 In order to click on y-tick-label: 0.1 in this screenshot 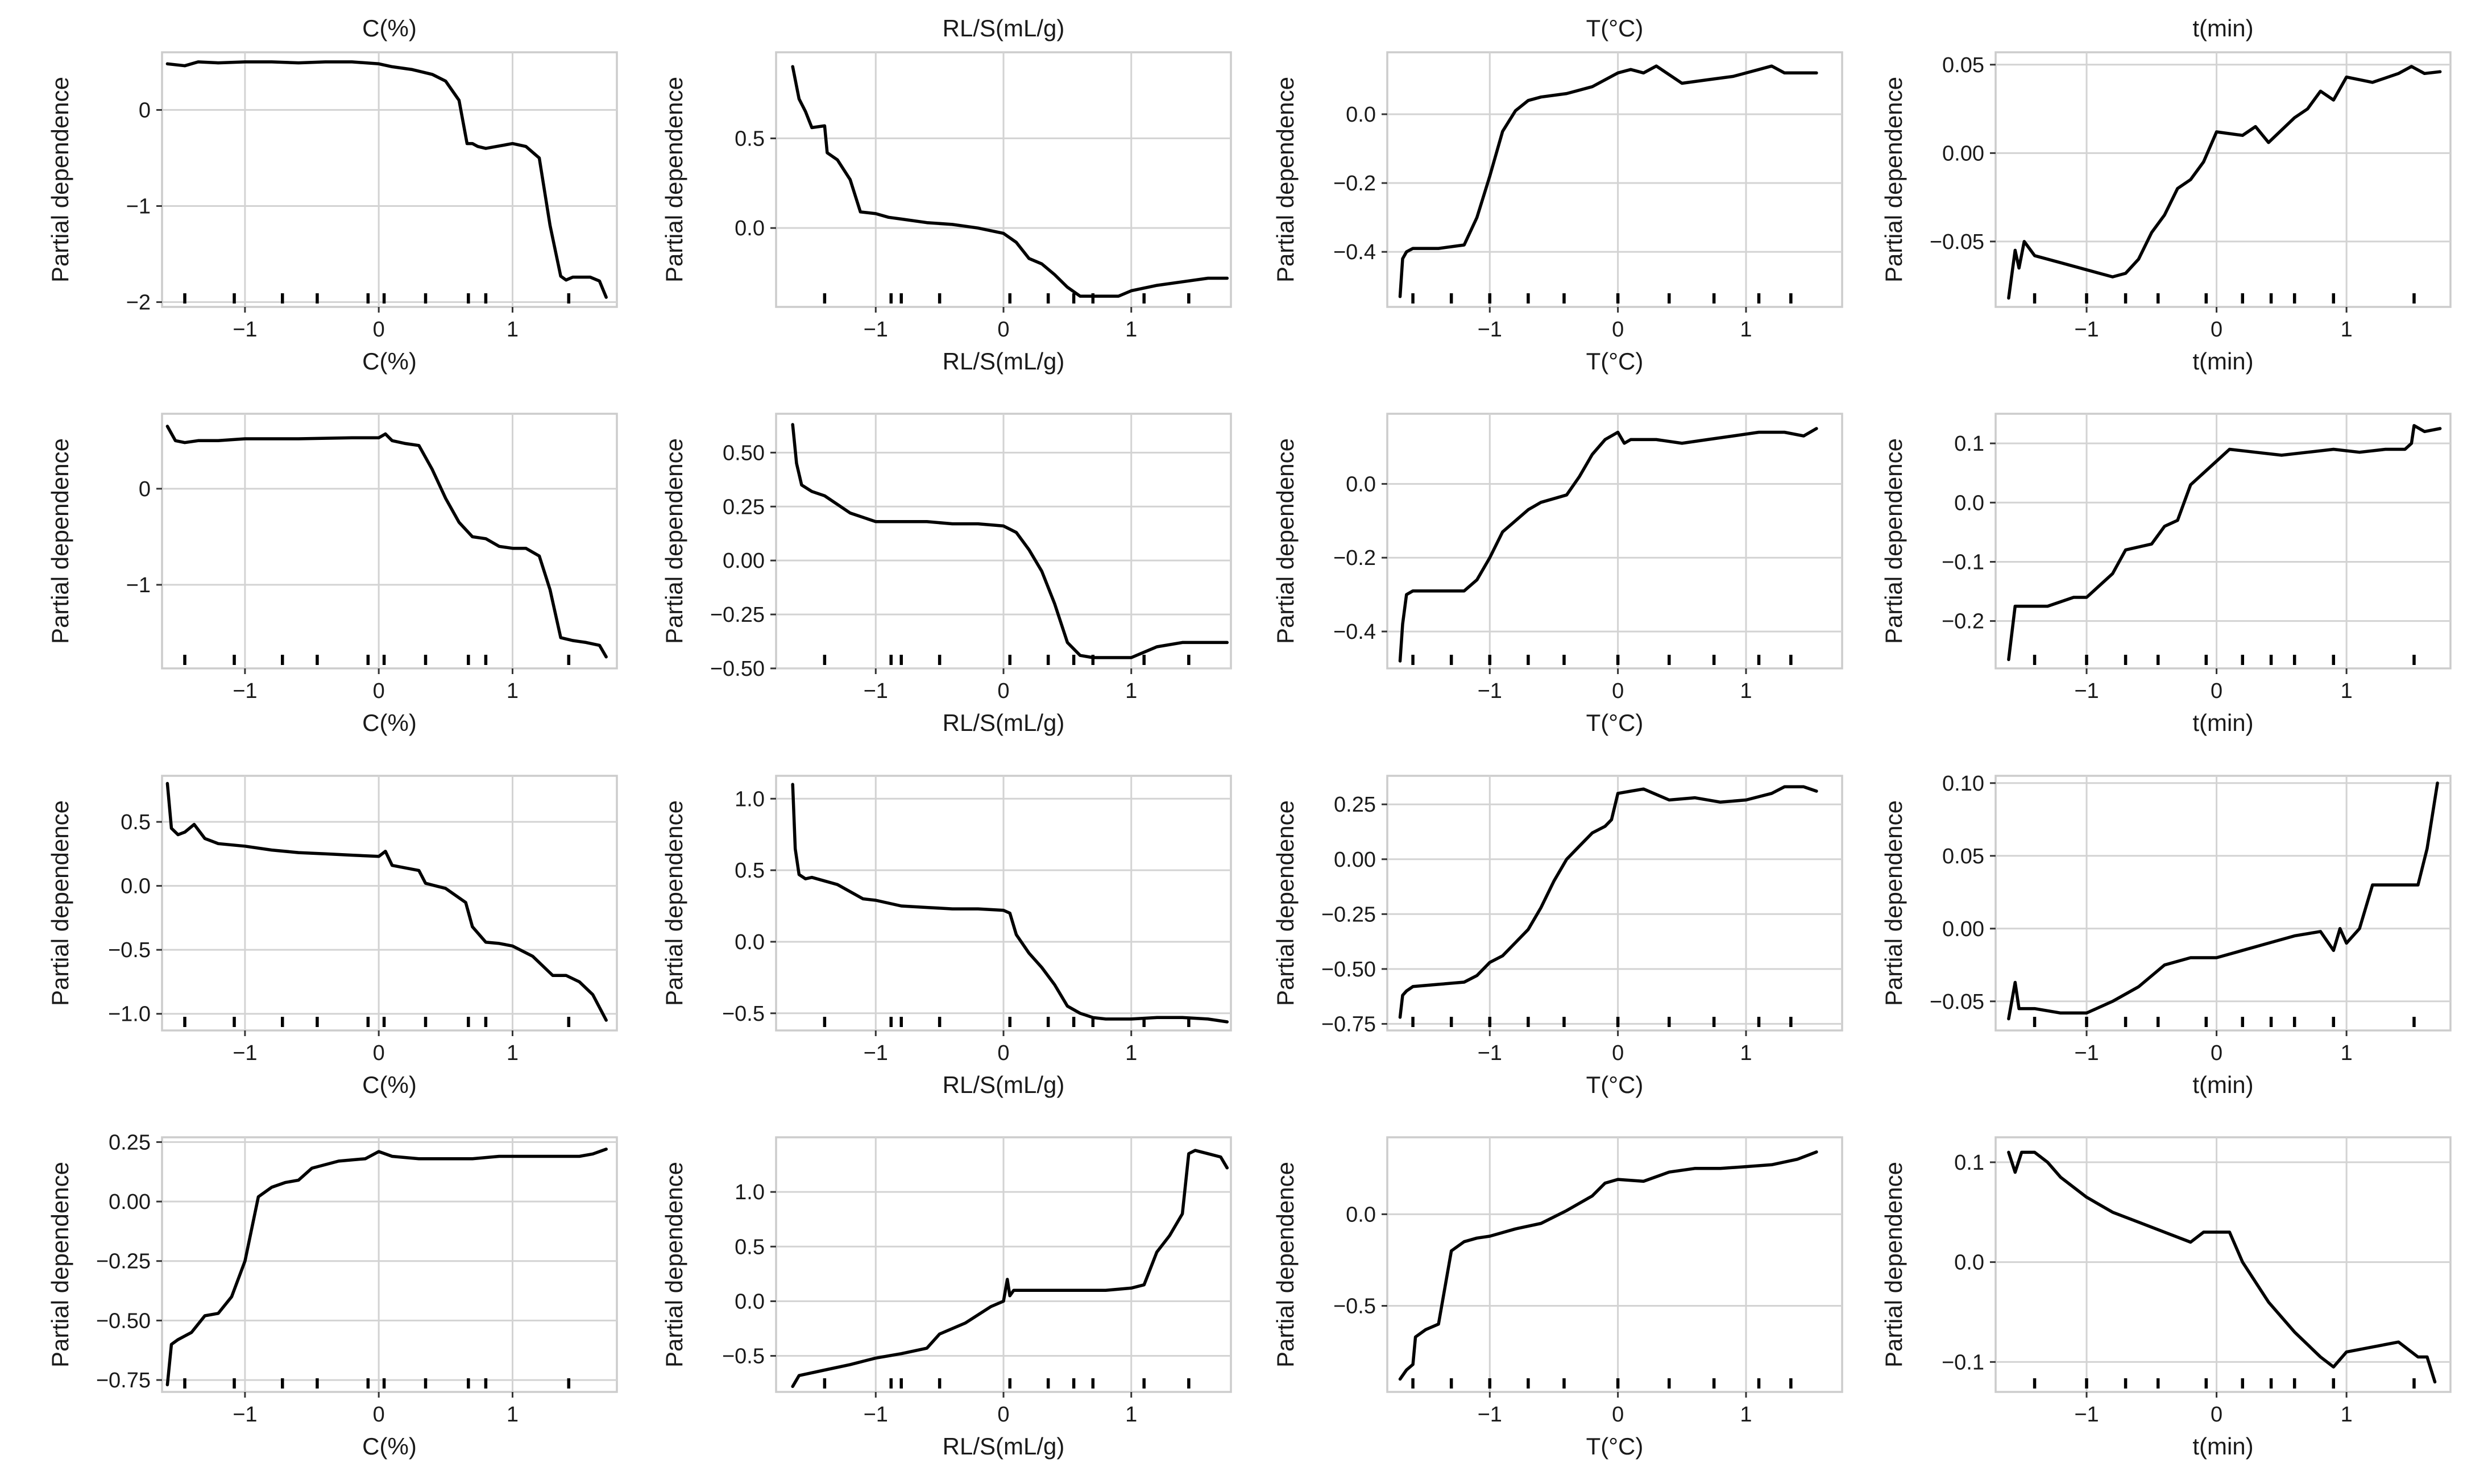, I will do `click(1969, 1163)`.